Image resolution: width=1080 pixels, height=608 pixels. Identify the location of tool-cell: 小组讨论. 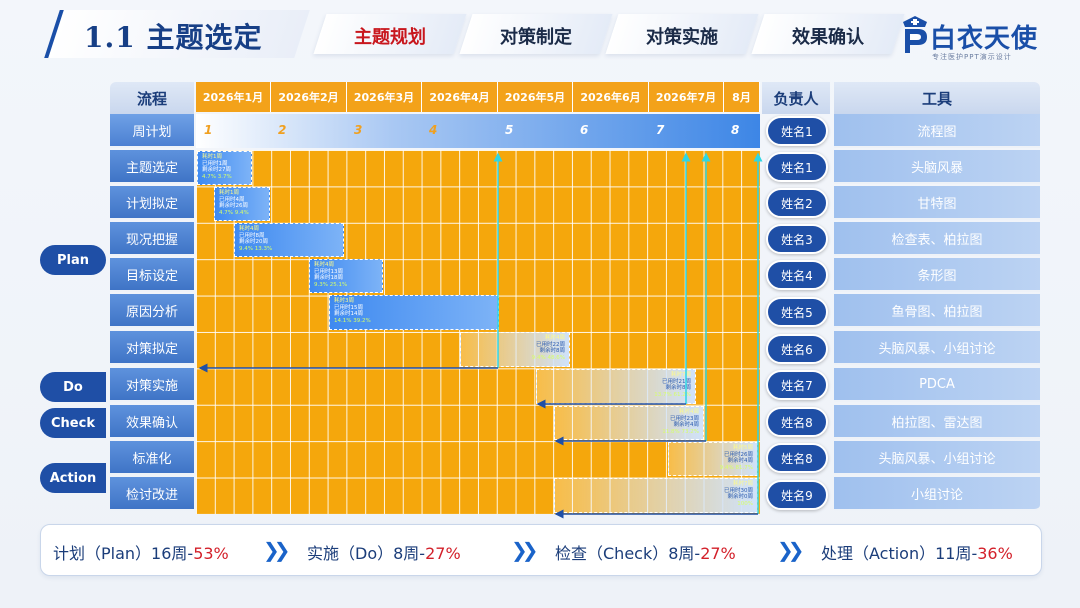
(937, 494).